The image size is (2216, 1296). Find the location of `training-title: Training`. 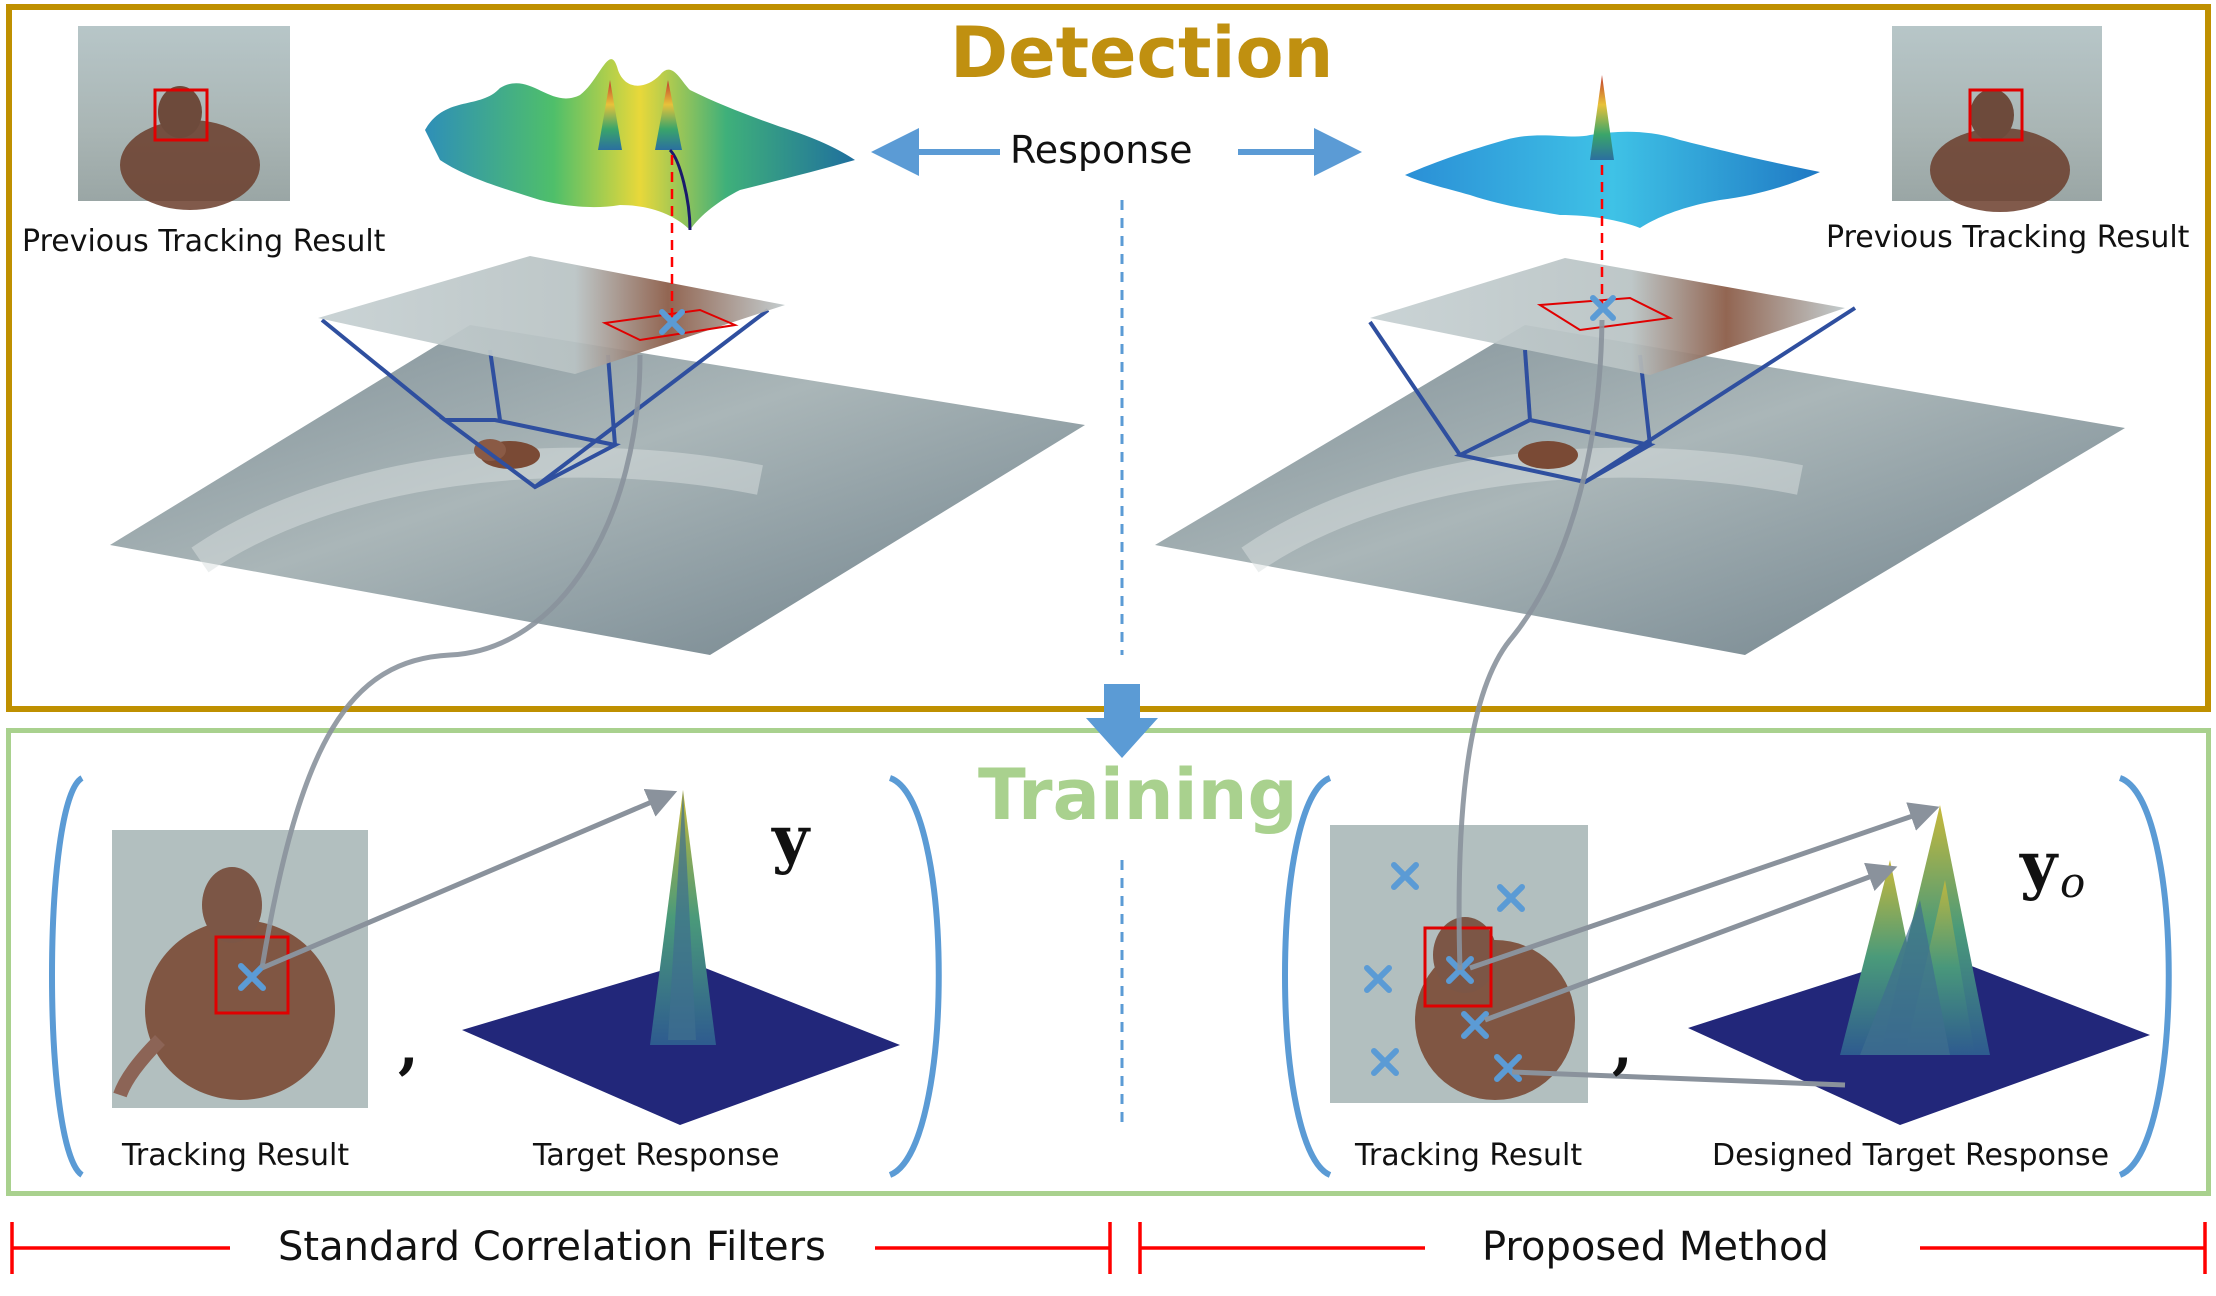

training-title: Training is located at coordinates (1138, 795).